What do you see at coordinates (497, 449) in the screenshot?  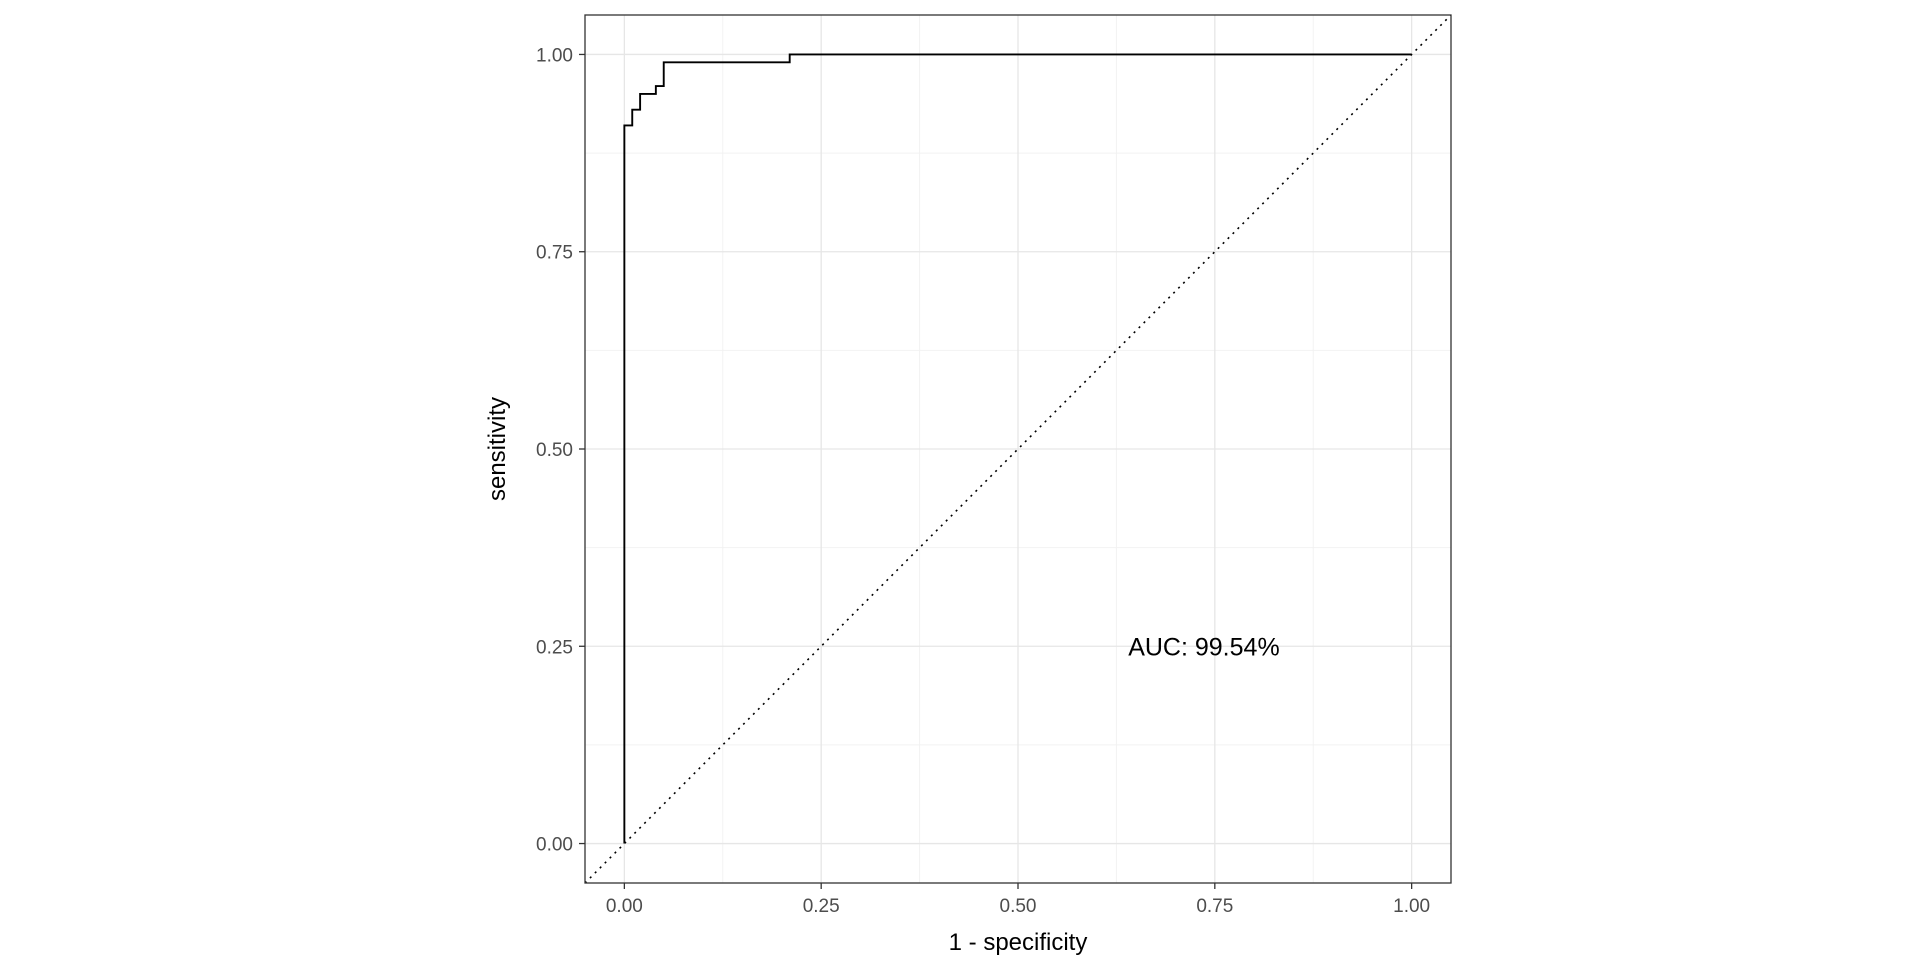 I see `y-axis-title: sensitivity` at bounding box center [497, 449].